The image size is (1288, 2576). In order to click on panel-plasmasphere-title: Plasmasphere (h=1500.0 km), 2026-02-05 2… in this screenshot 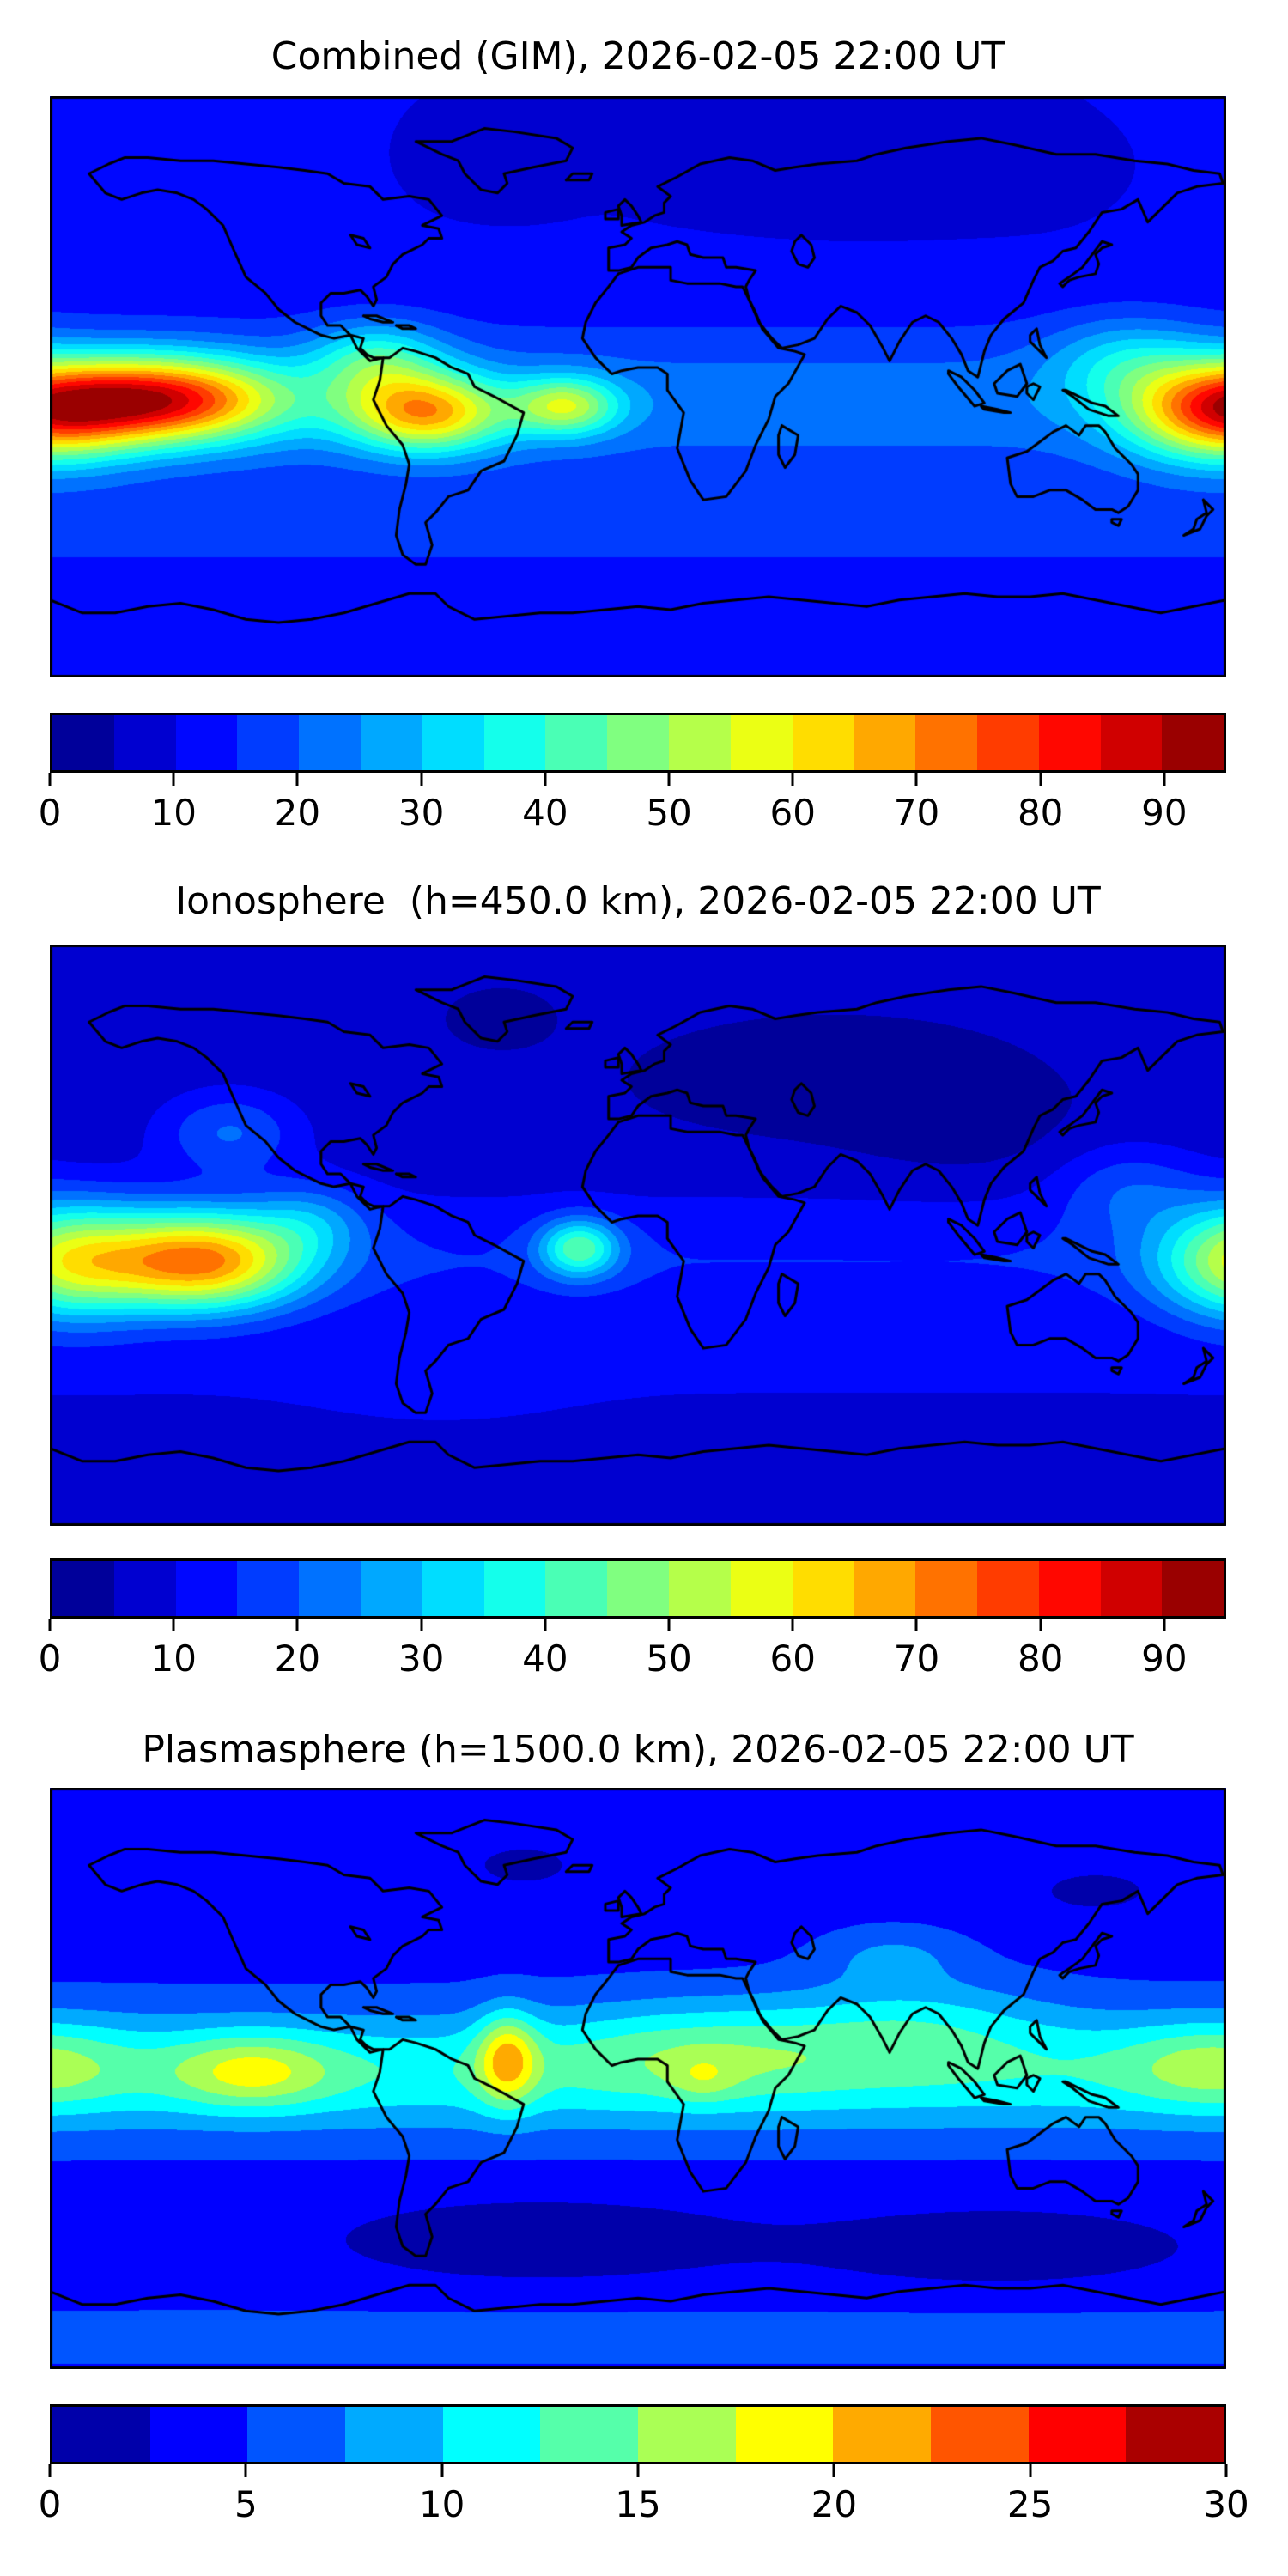, I will do `click(638, 1749)`.